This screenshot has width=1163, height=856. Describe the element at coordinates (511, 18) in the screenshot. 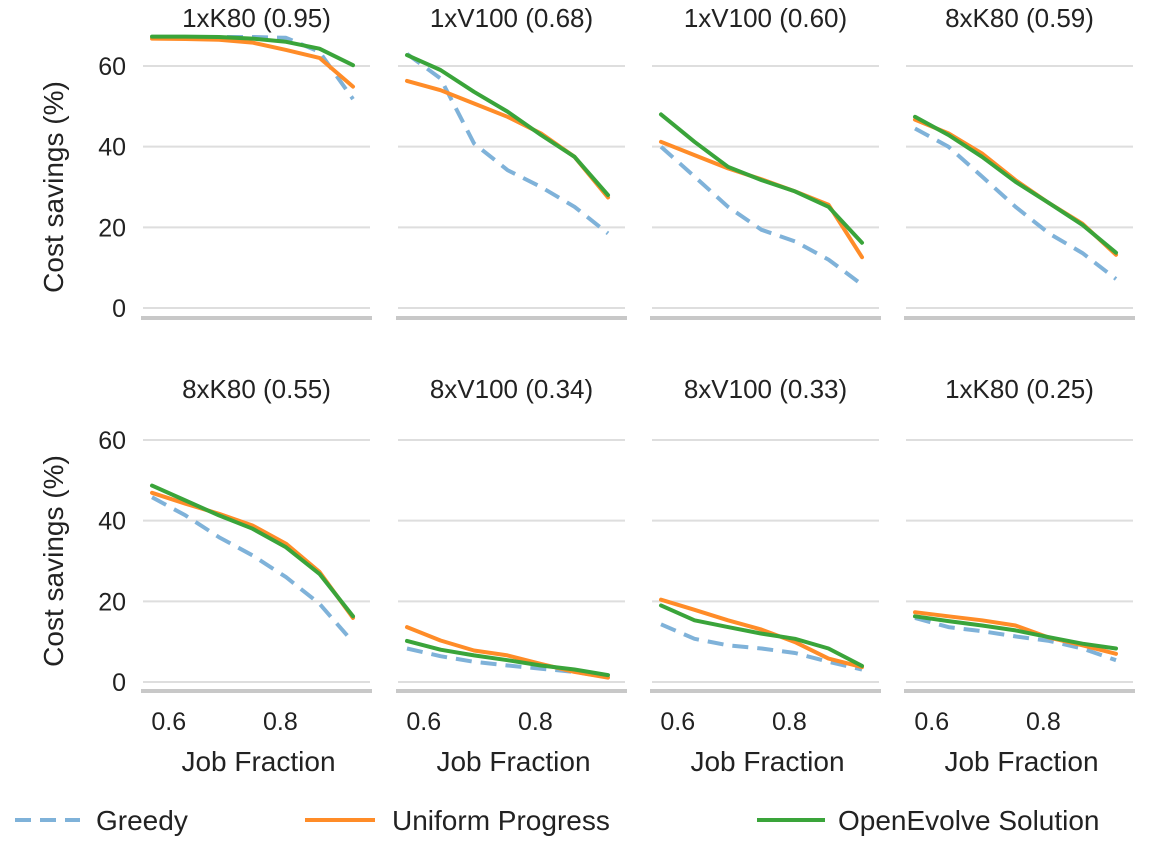

I see `panel-title: 1xV100 (0.68)` at that location.